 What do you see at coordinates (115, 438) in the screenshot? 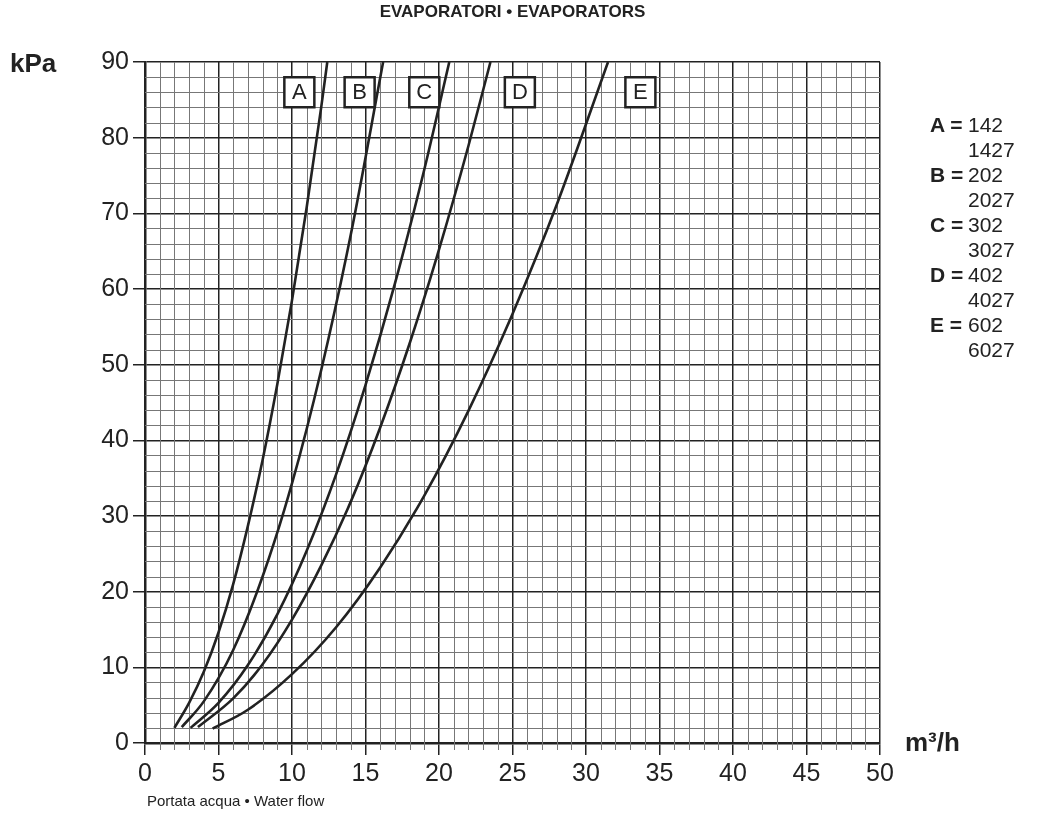
I see `y-tick-label: 40` at bounding box center [115, 438].